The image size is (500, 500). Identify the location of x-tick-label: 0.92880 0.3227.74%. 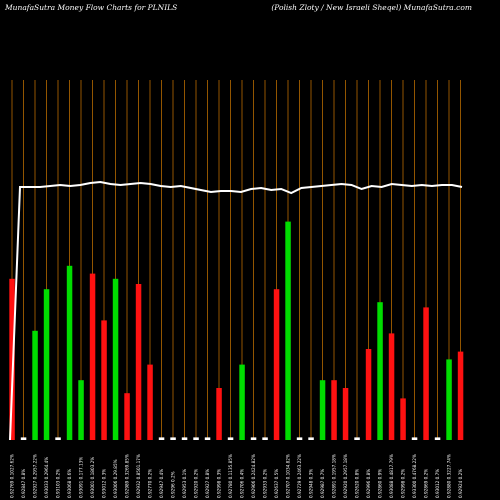
(449, 476).